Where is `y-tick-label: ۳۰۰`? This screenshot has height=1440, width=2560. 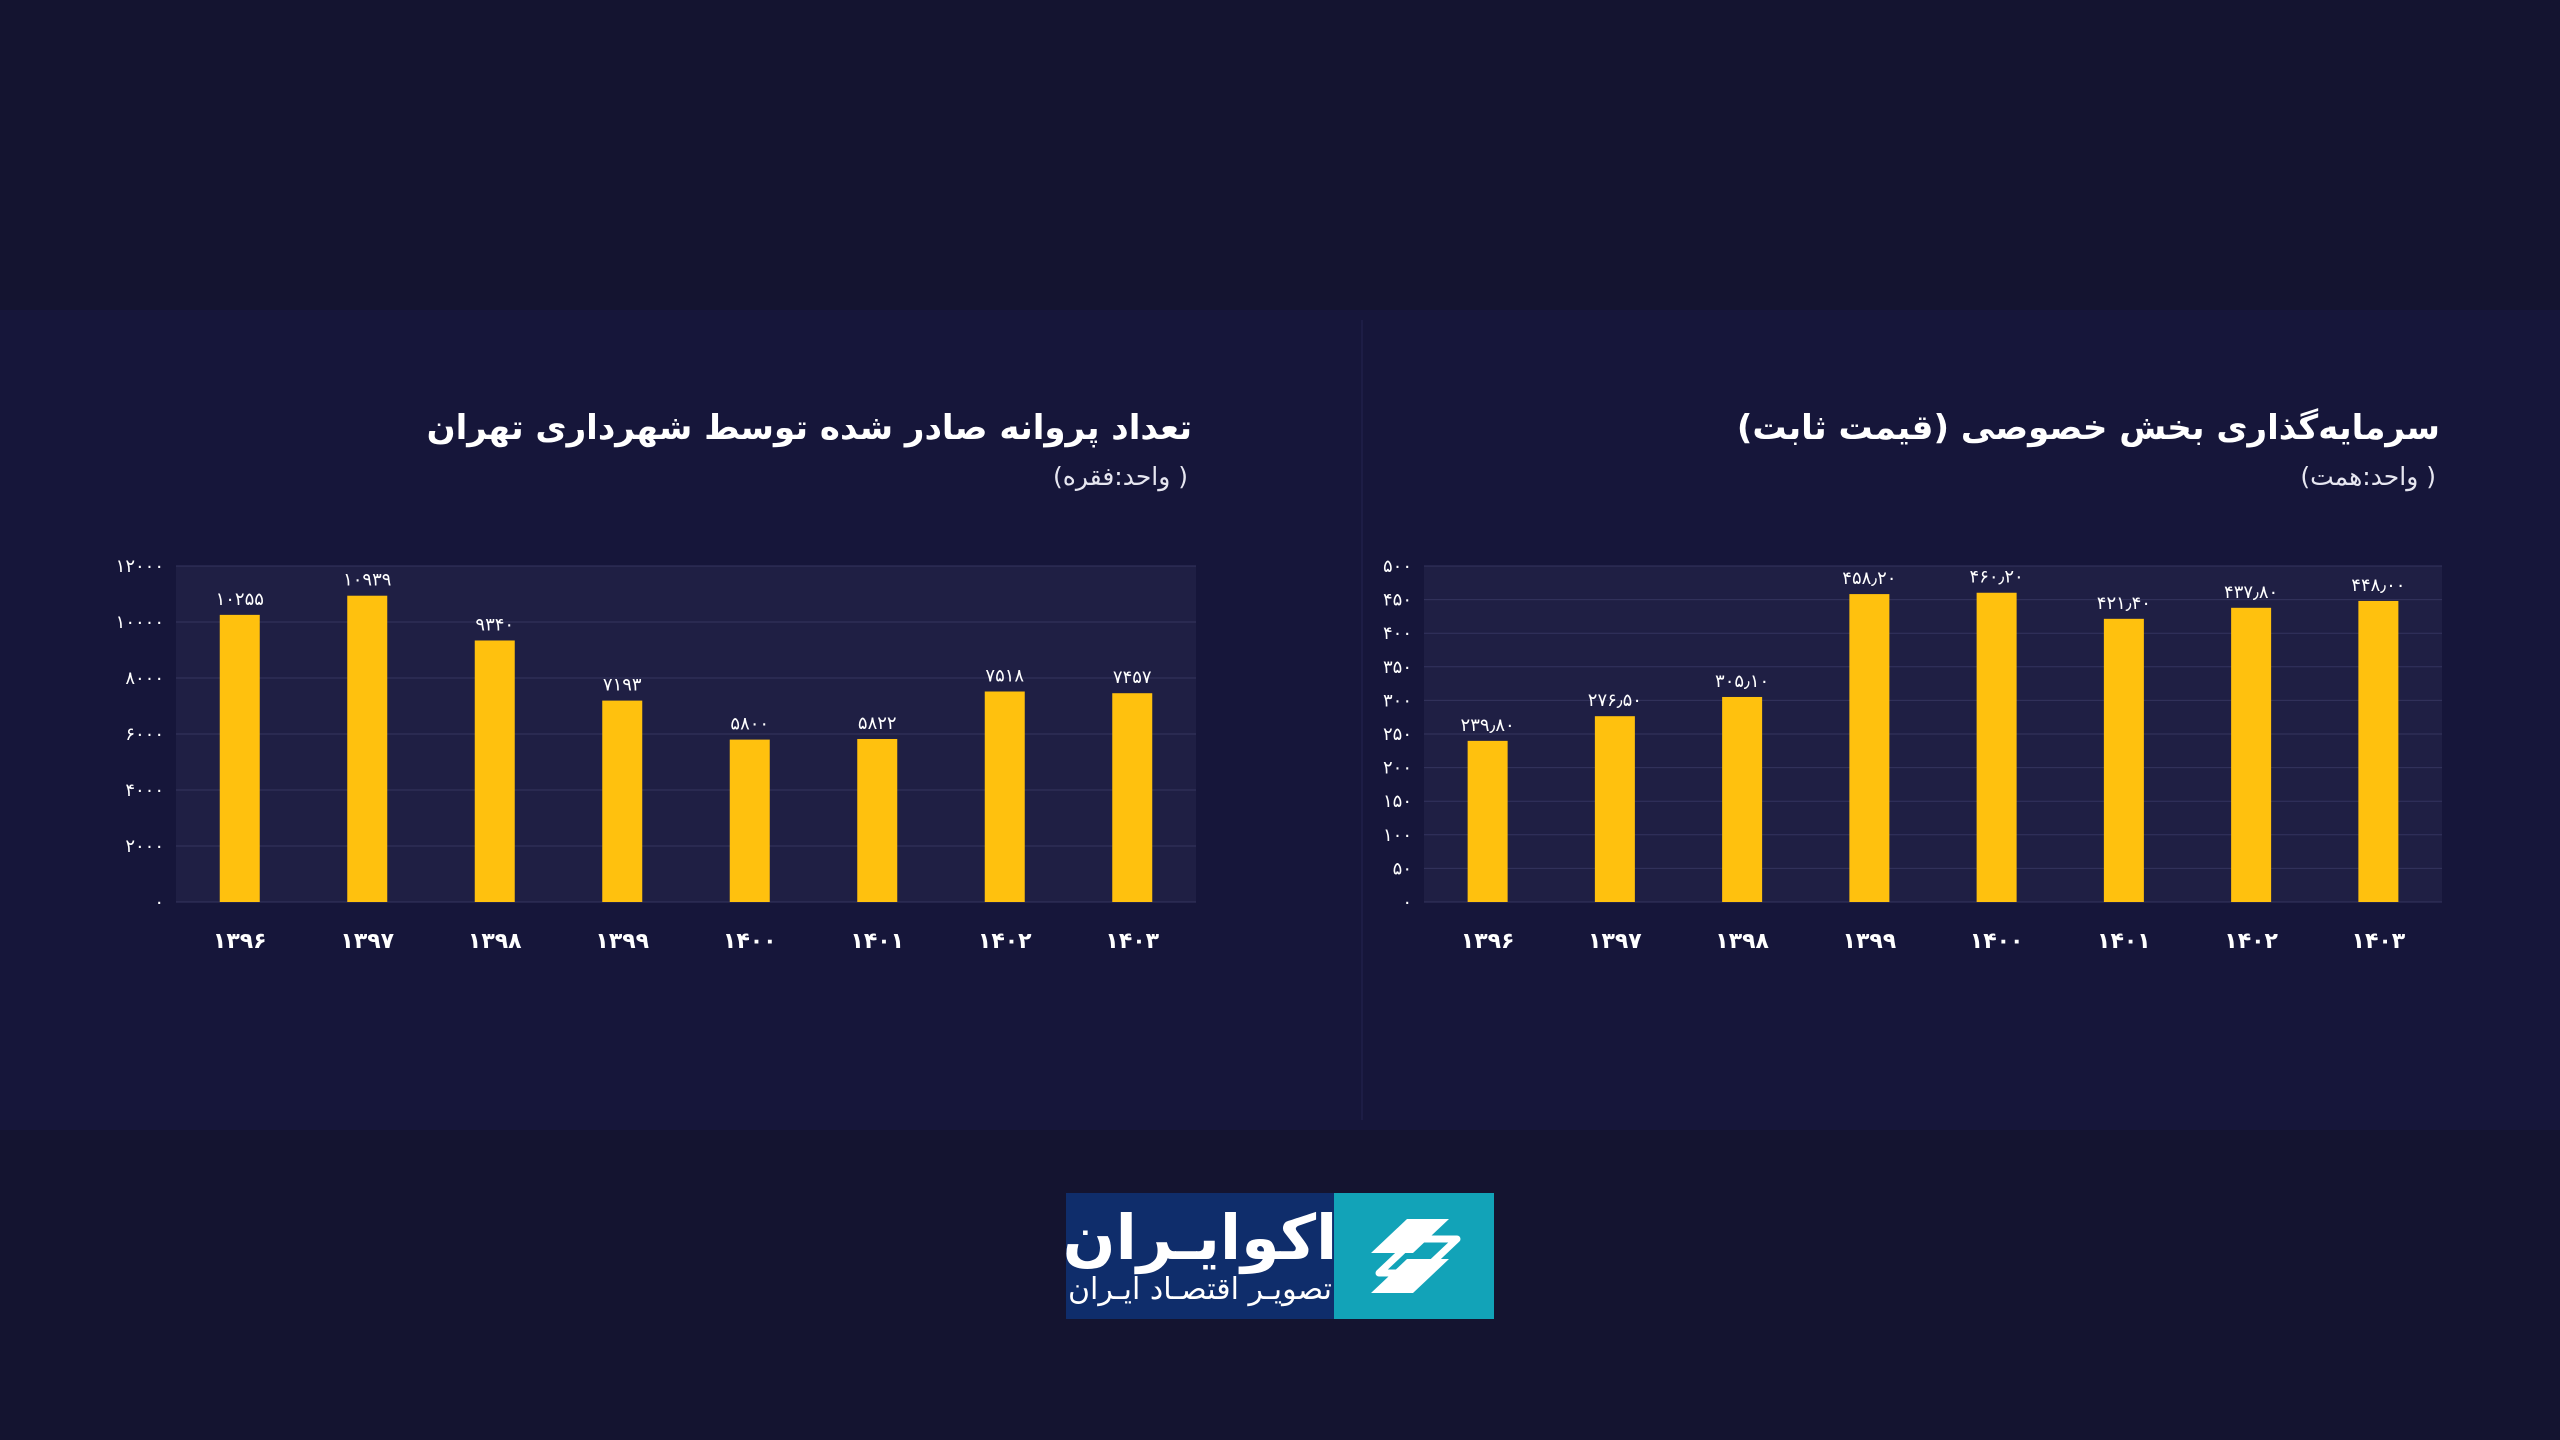 y-tick-label: ۳۰۰ is located at coordinates (1397, 700).